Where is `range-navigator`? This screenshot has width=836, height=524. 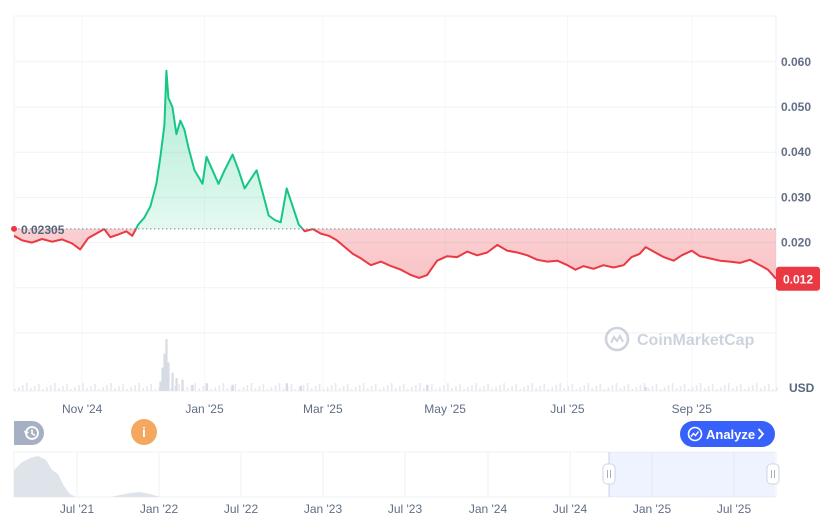 range-navigator is located at coordinates (396, 474).